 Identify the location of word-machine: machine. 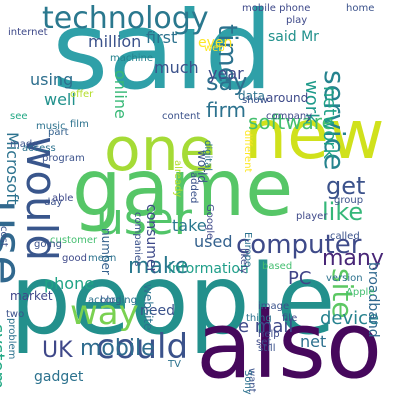
(131, 58).